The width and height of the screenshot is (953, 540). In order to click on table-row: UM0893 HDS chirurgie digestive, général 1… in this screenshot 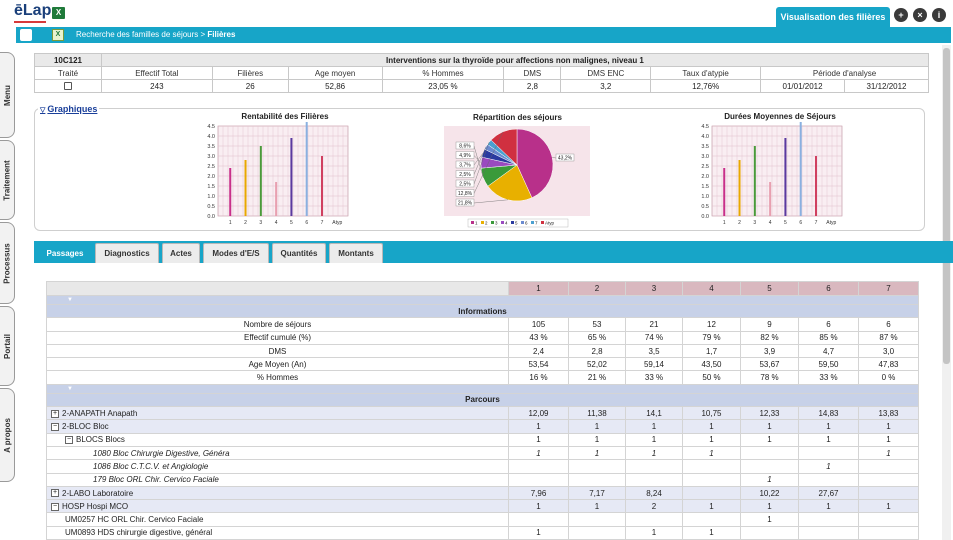, I will do `click(482, 532)`.